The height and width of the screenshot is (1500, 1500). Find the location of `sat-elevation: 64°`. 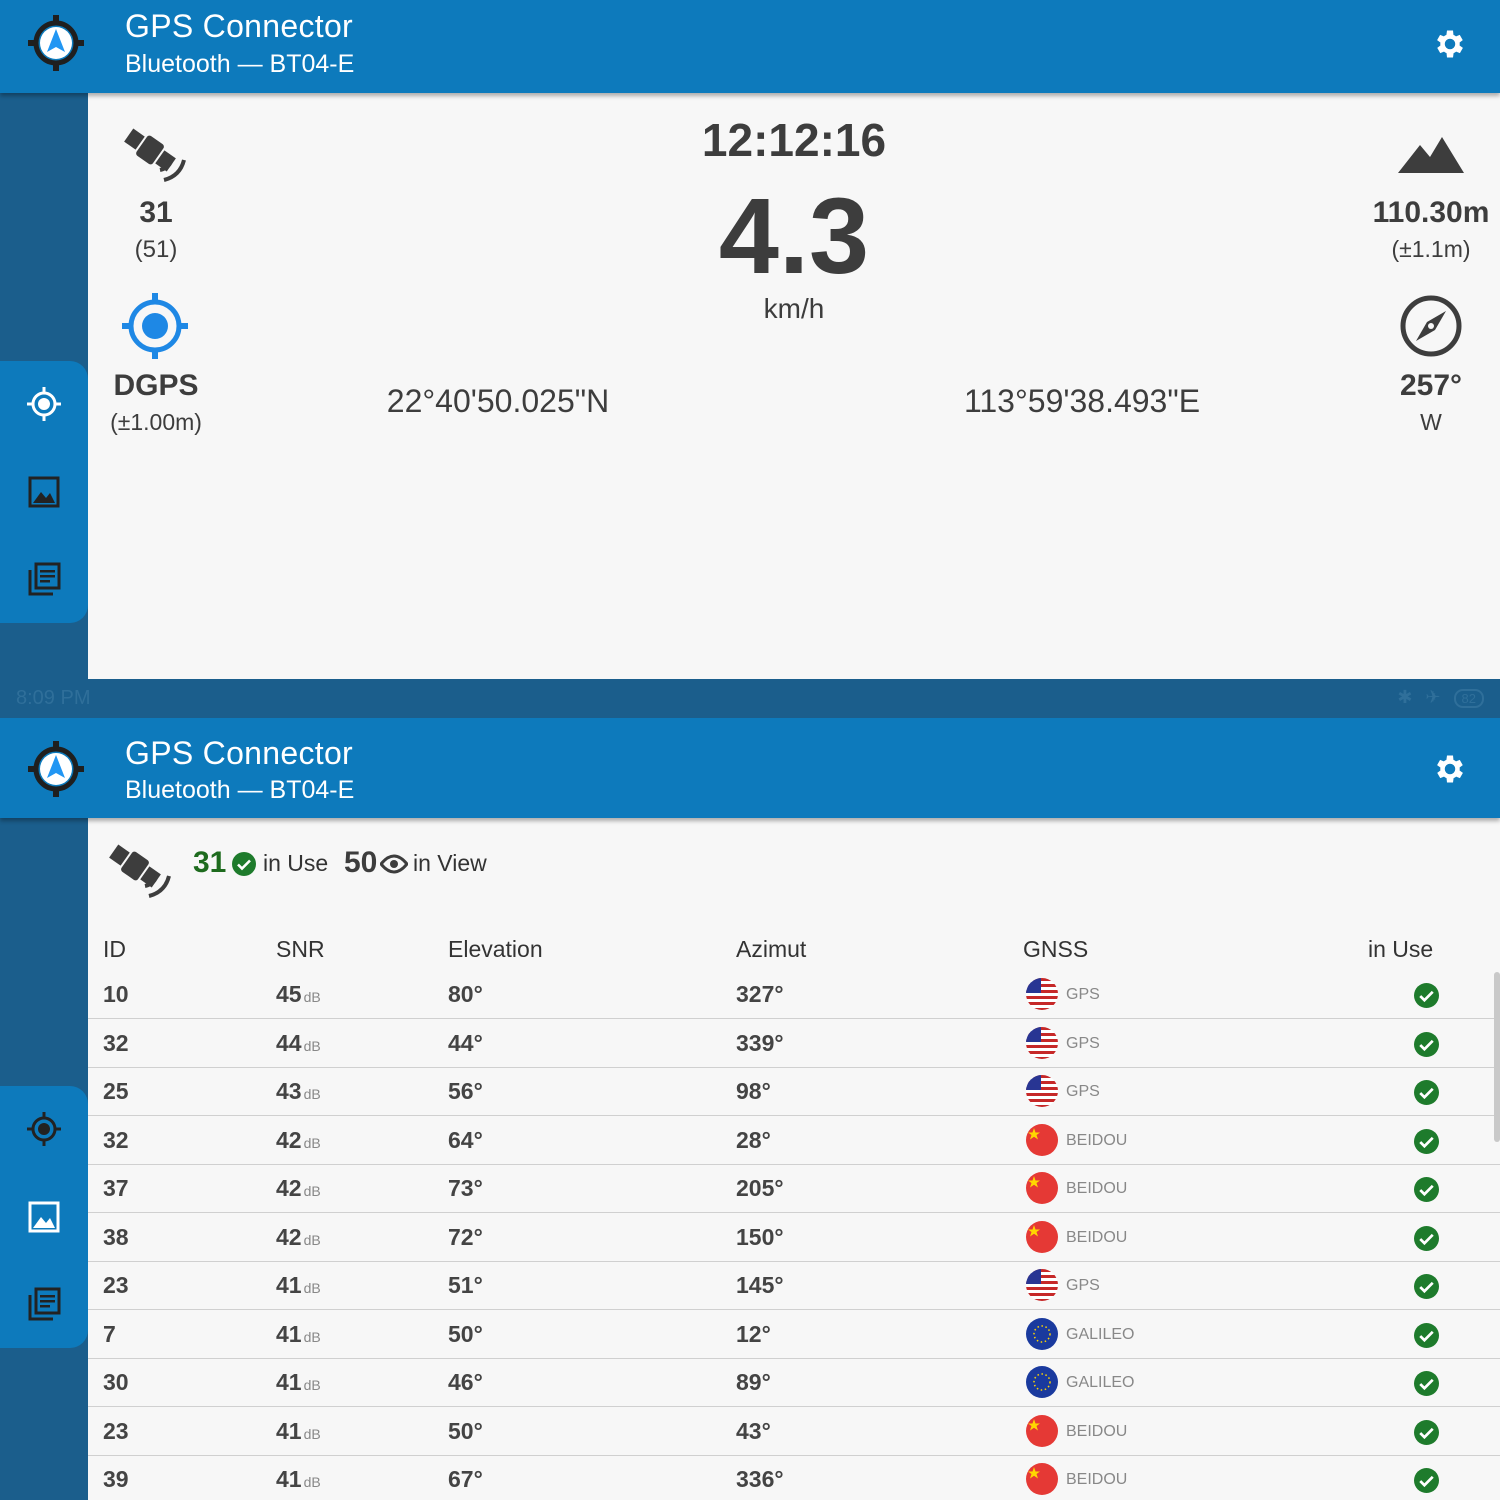

sat-elevation: 64° is located at coordinates (465, 1139).